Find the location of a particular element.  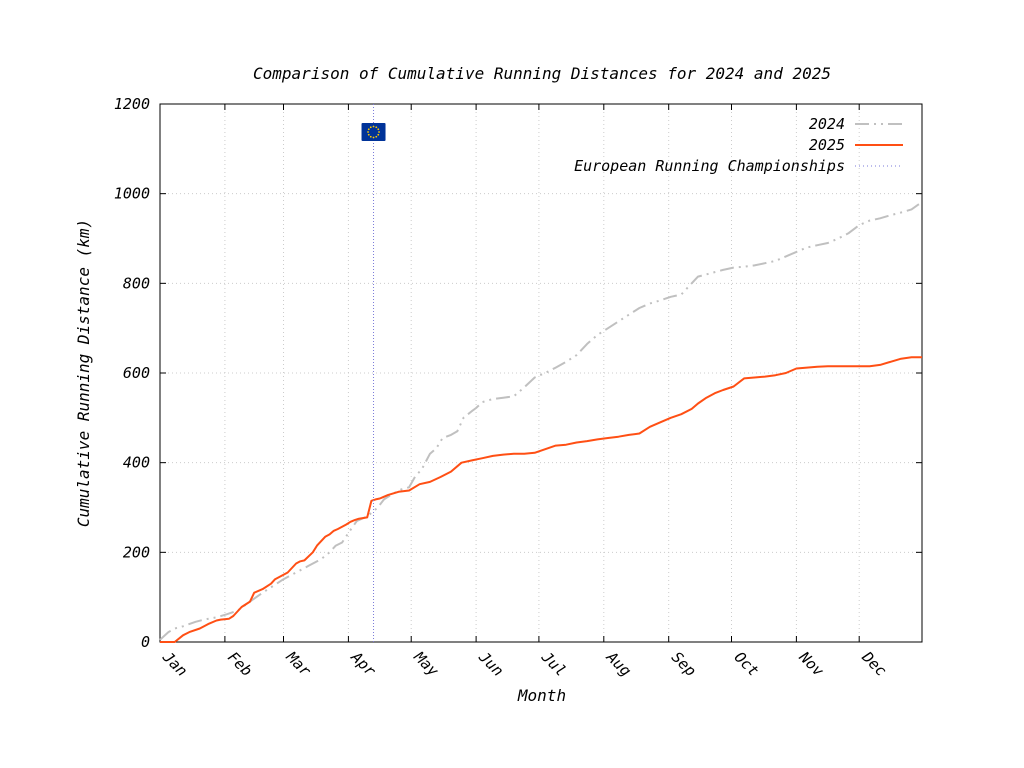

y-tick-label: 600 is located at coordinates (136, 373).